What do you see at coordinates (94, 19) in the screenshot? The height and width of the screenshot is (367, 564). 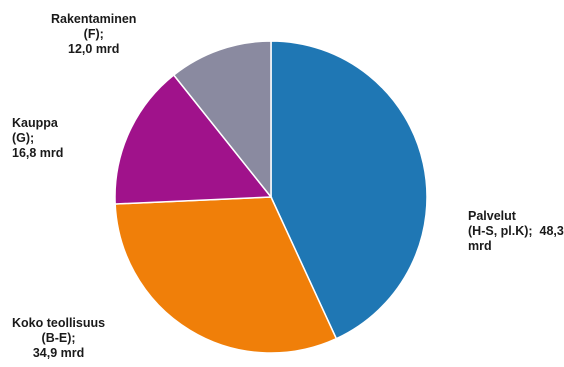 I see `slice-name-rakentaminen: Rakentaminen` at bounding box center [94, 19].